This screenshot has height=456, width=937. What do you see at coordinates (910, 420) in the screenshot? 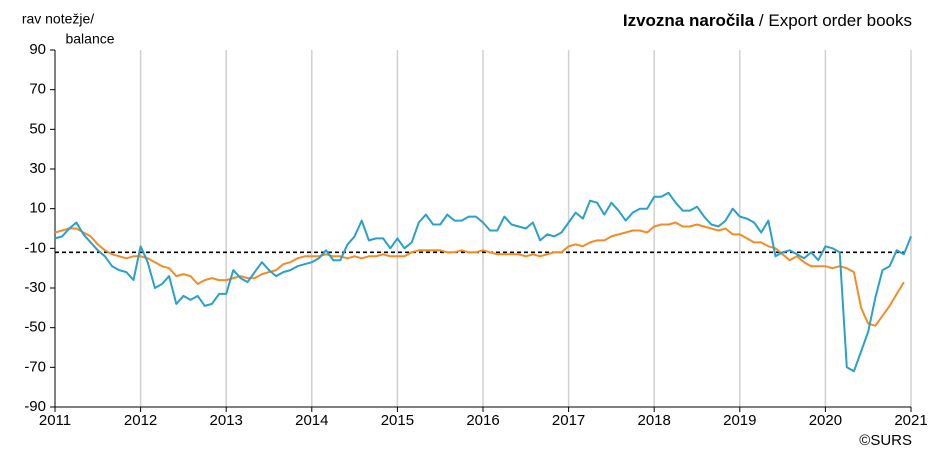
I see `x-tick-label: 2021` at bounding box center [910, 420].